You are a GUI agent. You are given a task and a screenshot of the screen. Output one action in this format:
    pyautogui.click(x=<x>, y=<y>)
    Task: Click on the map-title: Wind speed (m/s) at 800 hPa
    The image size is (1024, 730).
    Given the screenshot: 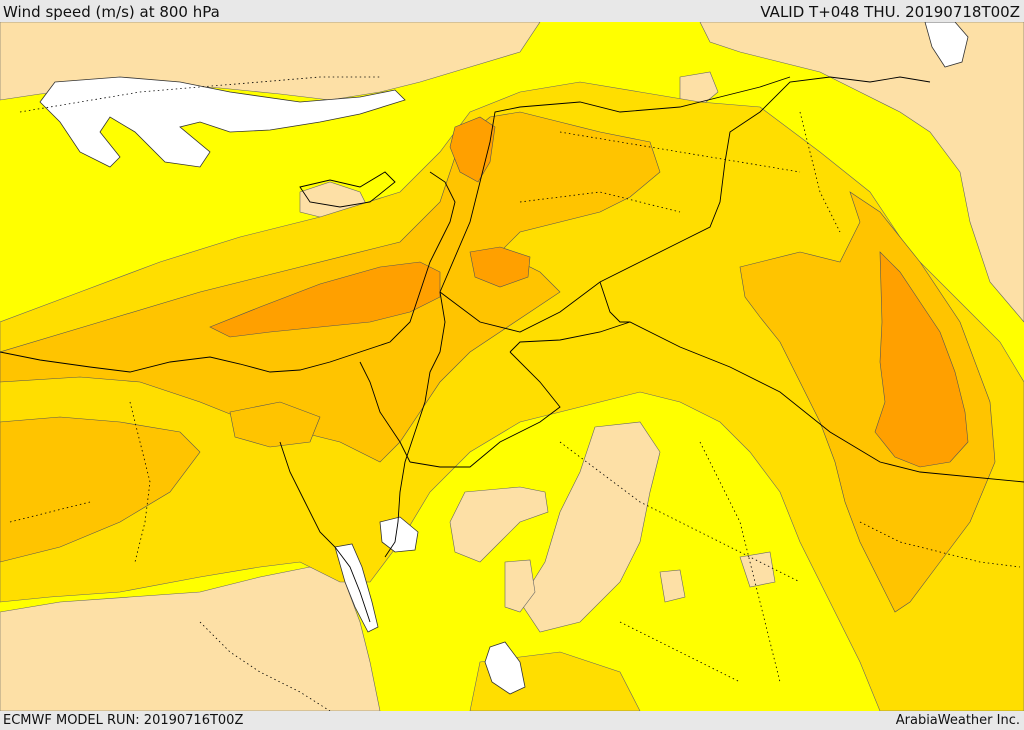 What is the action you would take?
    pyautogui.click(x=111, y=12)
    